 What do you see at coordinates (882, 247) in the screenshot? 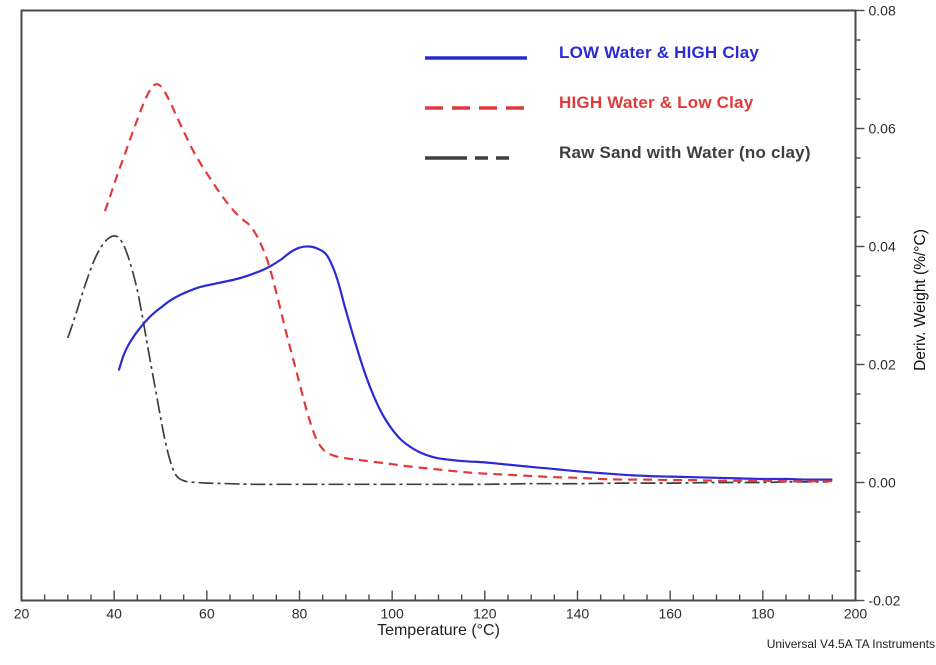
I see `svg-text: 0.04` at bounding box center [882, 247].